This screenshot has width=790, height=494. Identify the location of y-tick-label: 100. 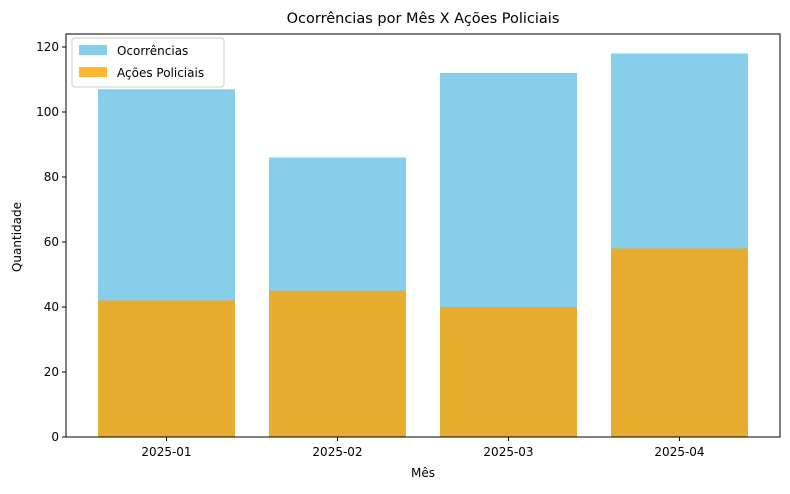
(47, 112).